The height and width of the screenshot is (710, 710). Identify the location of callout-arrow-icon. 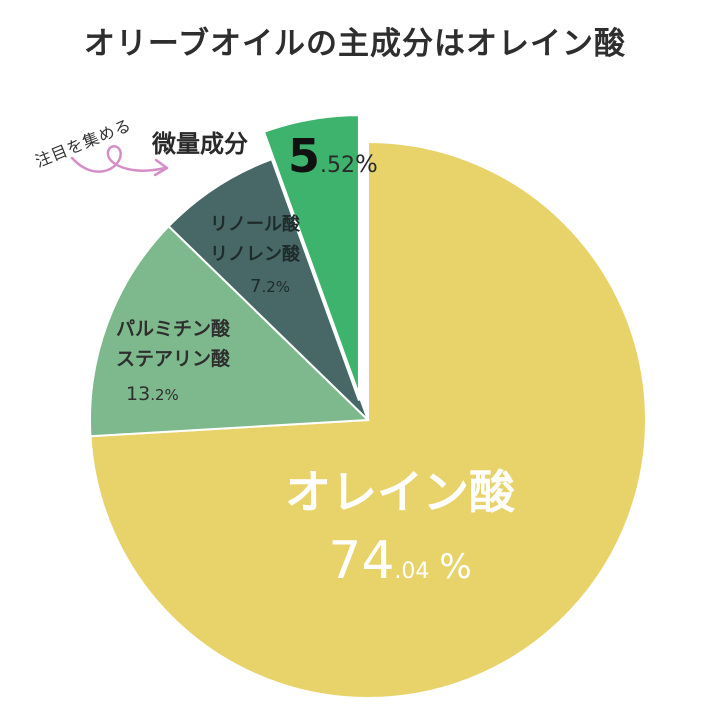
(118, 159).